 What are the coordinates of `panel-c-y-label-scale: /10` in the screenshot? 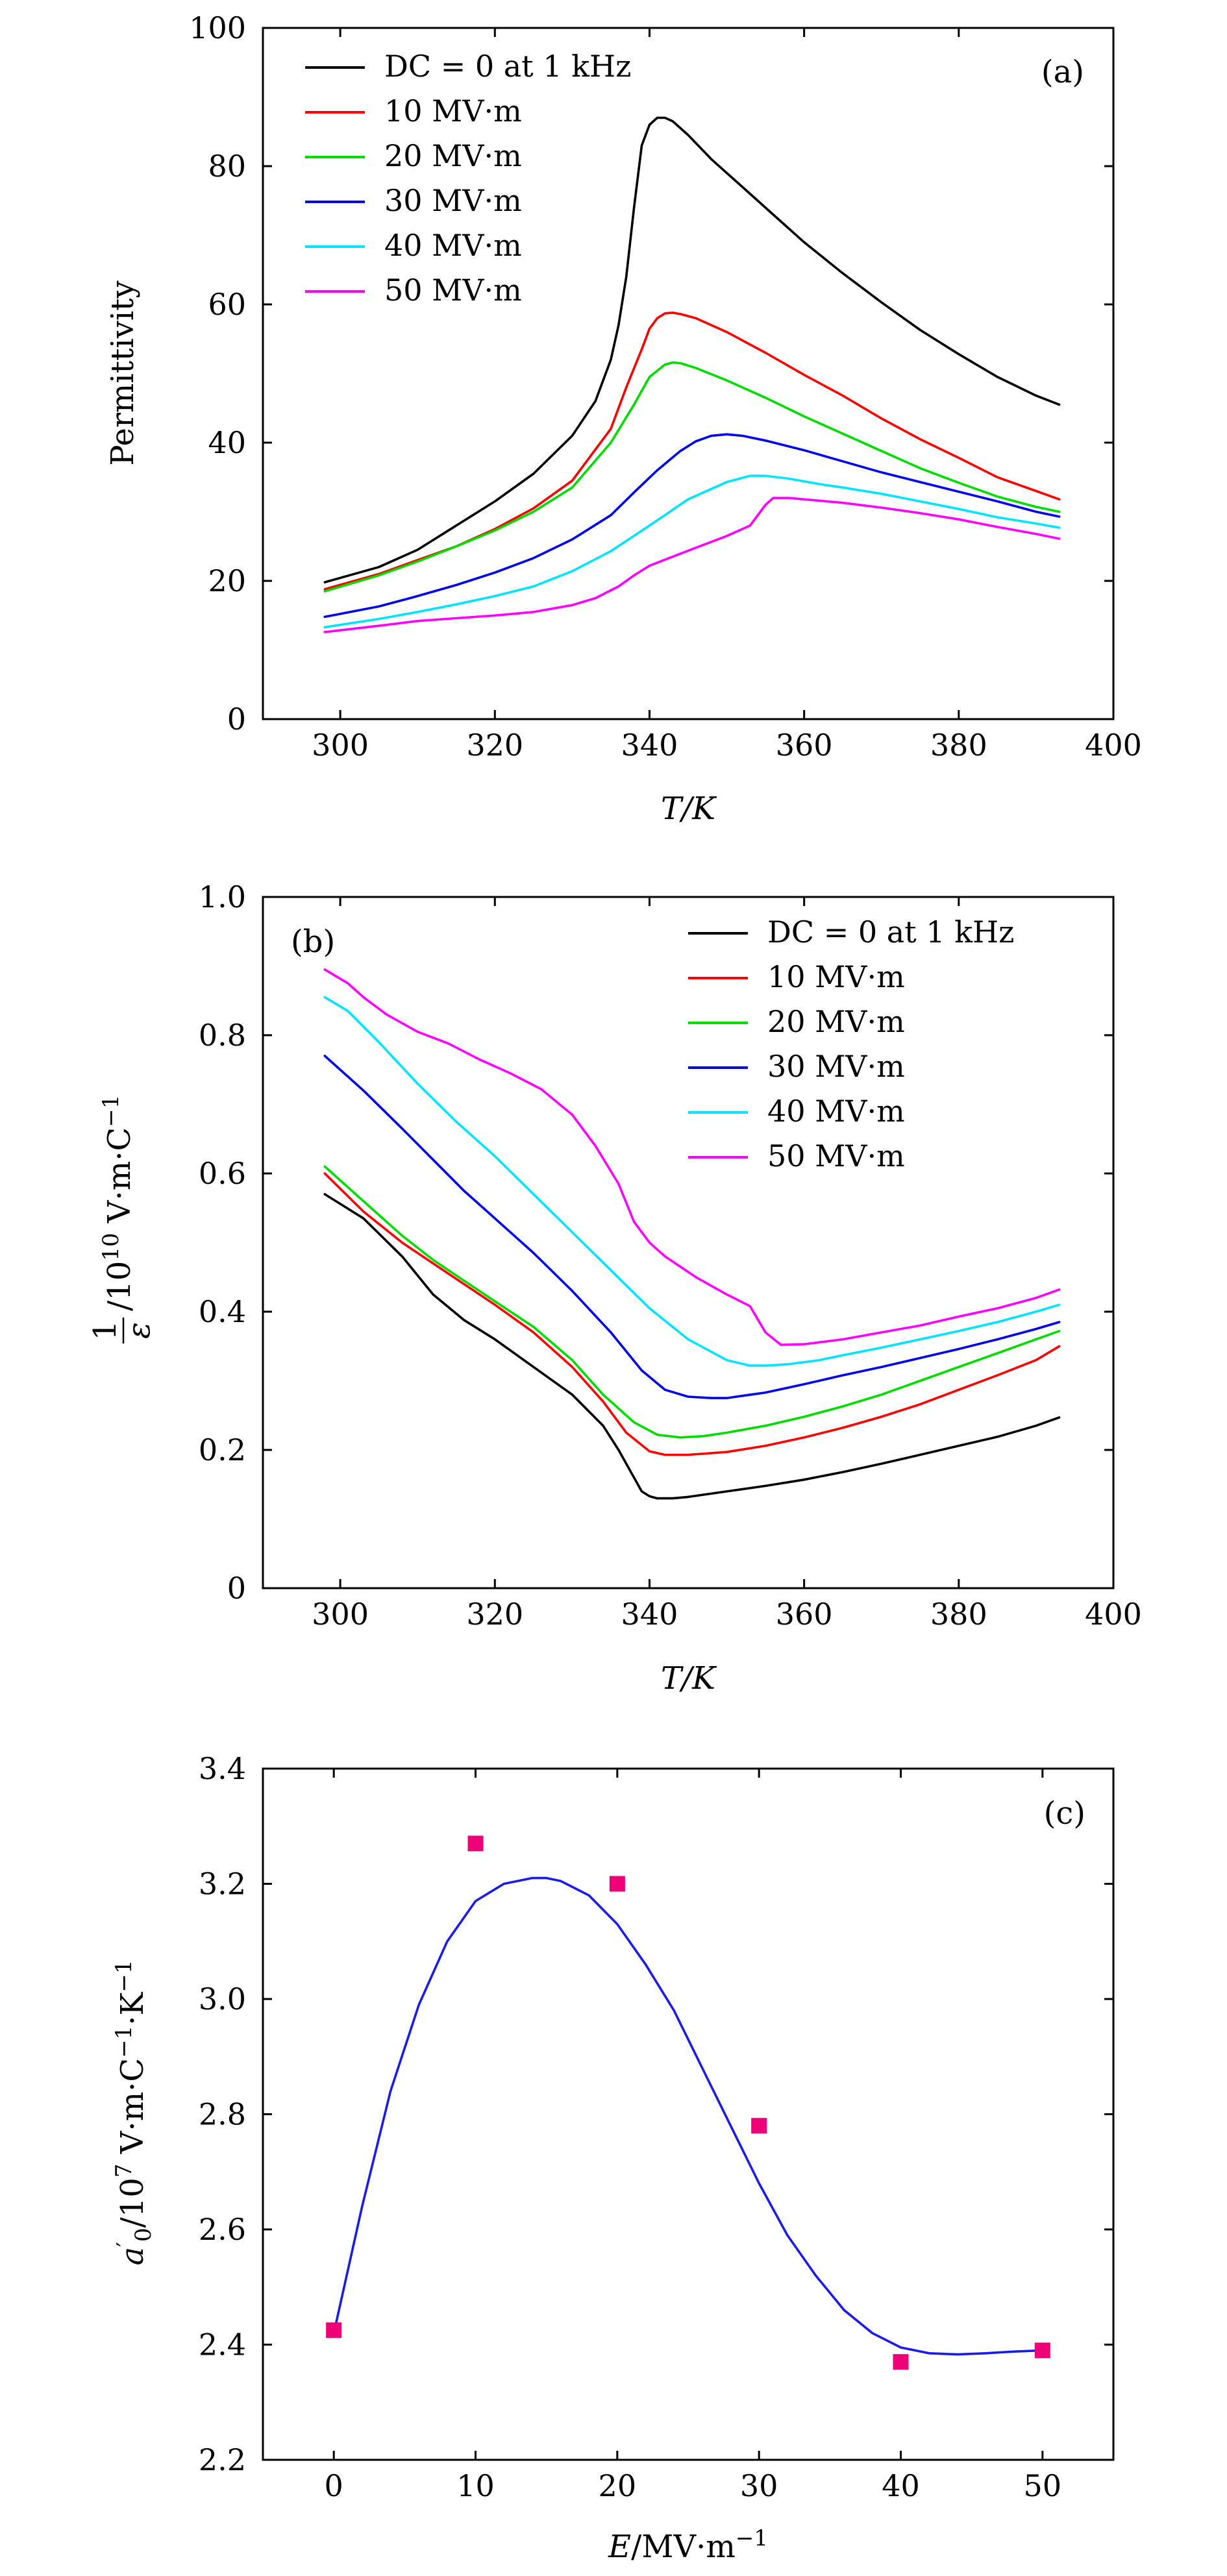 It's located at (133, 2202).